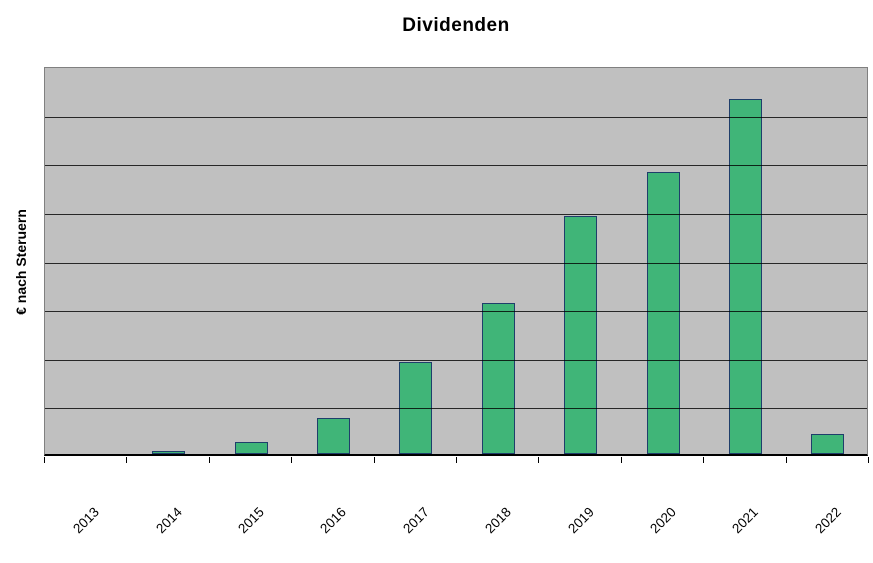 The image size is (873, 563). What do you see at coordinates (415, 520) in the screenshot?
I see `x-tick-label-2017: 2017` at bounding box center [415, 520].